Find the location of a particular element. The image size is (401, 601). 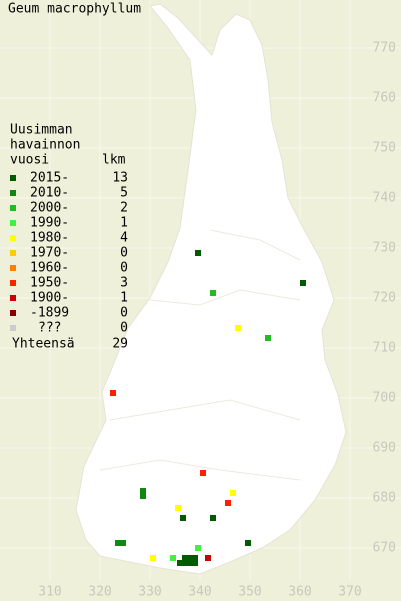

legend-label: 1960- is located at coordinates (49, 268).